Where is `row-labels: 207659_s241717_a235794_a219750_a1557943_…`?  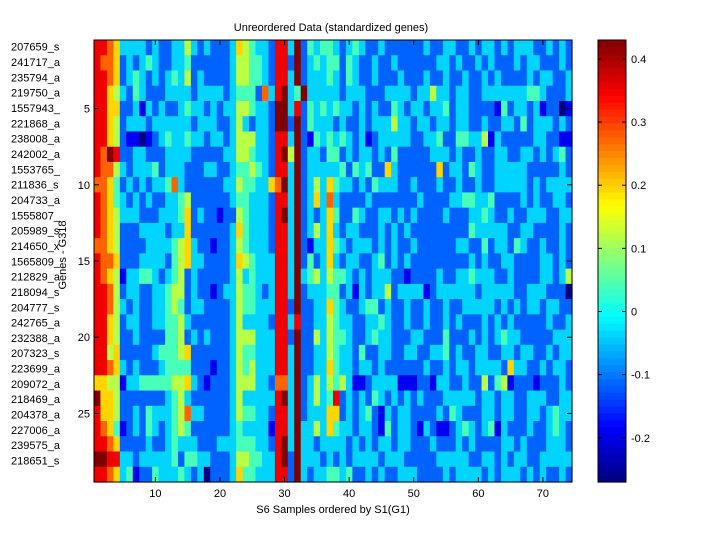 row-labels: 207659_s241717_a235794_a219750_a1557943_… is located at coordinates (36, 255).